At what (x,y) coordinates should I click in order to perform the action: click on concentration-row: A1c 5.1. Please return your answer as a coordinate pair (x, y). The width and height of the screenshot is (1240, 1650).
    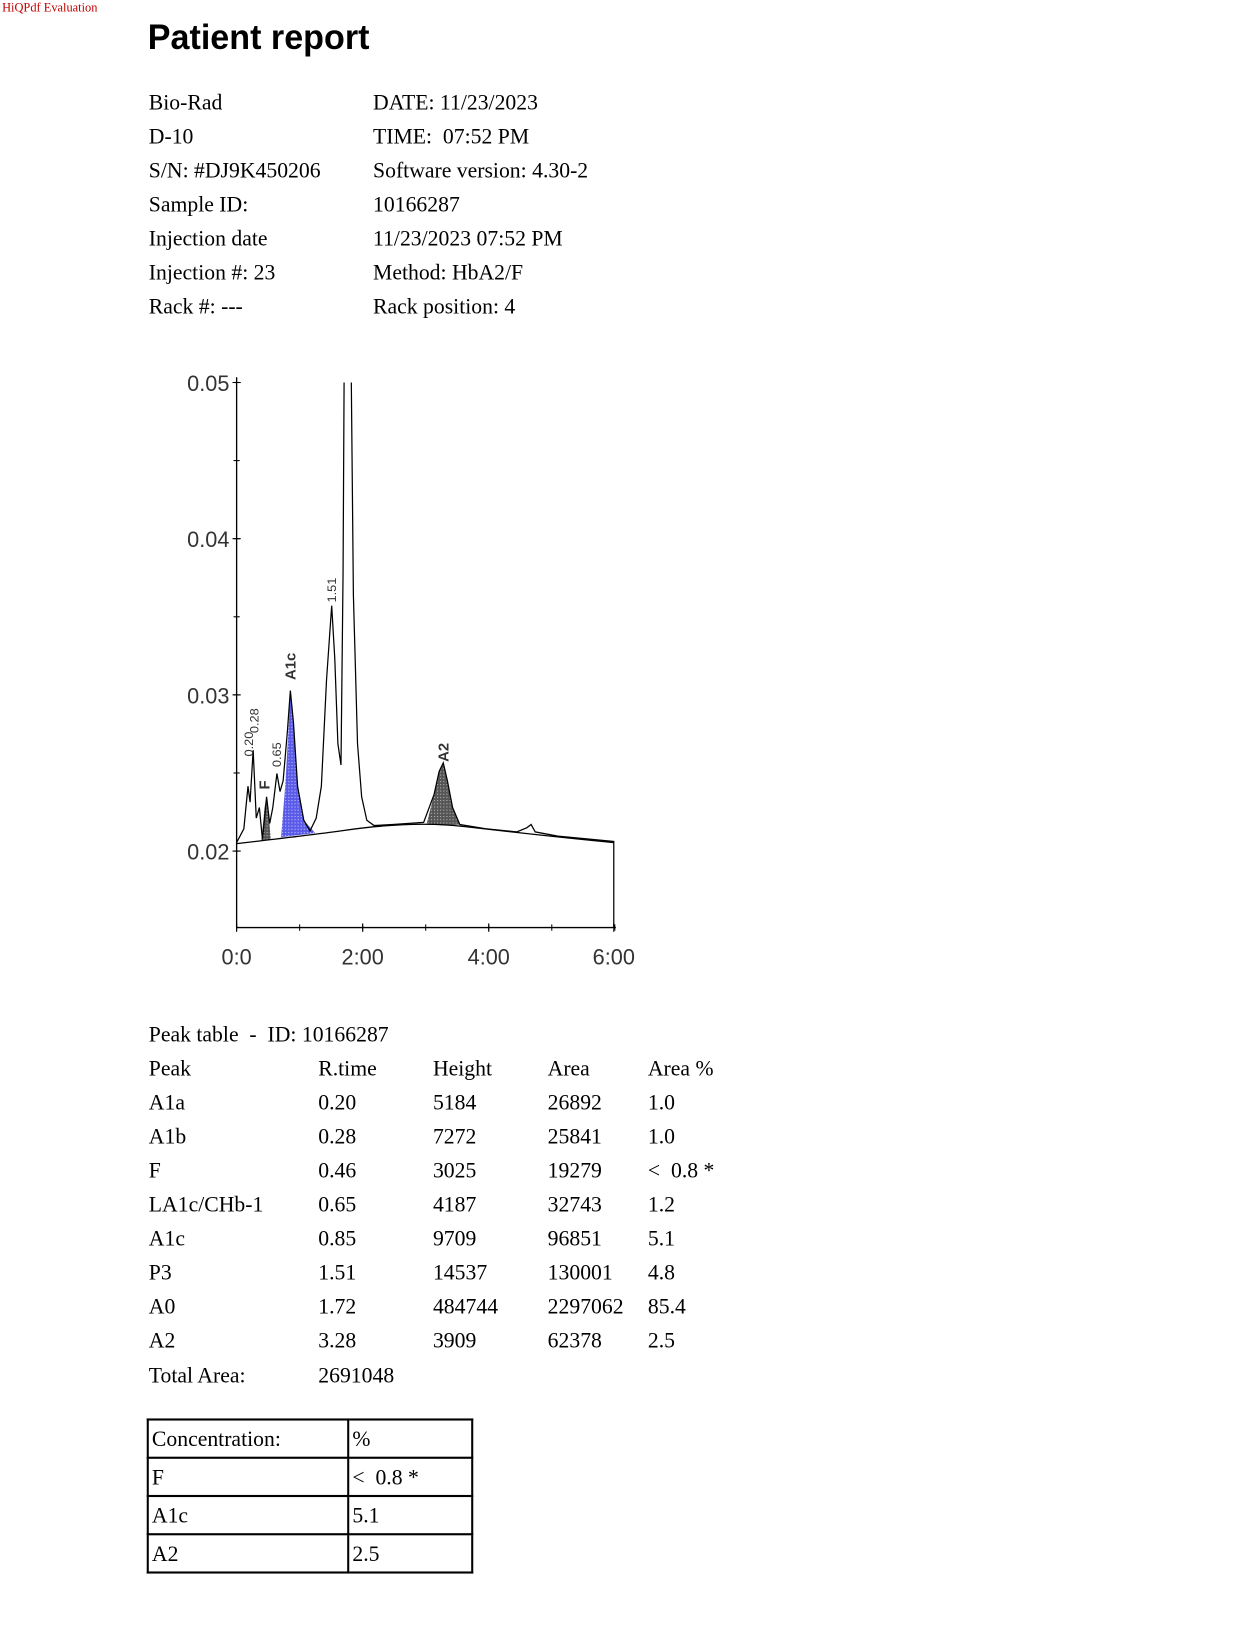
    Looking at the image, I should click on (310, 1515).